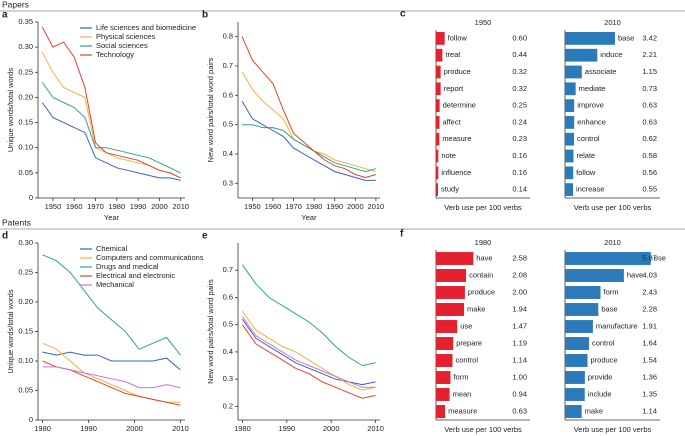 This screenshot has width=685, height=436. What do you see at coordinates (25, 389) in the screenshot?
I see `y-tick-label: 0.05` at bounding box center [25, 389].